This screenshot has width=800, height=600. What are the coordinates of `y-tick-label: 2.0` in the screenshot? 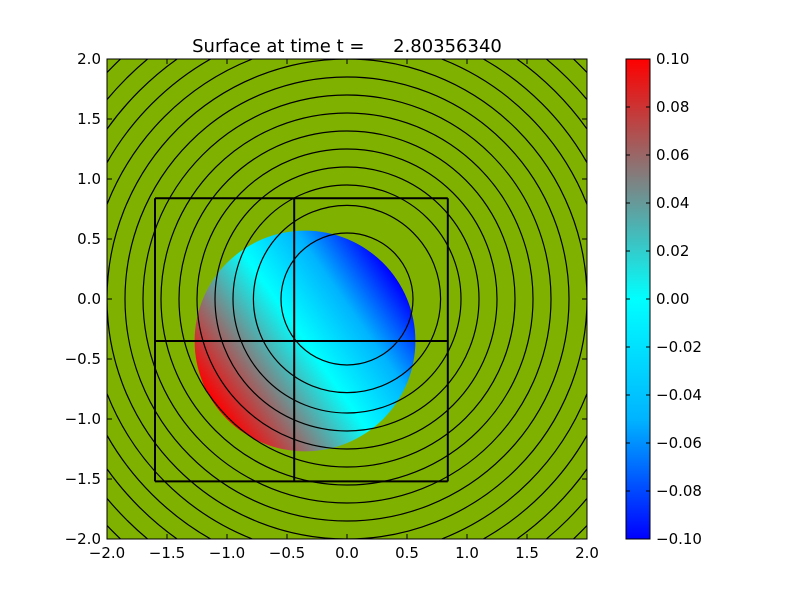 It's located at (89, 59).